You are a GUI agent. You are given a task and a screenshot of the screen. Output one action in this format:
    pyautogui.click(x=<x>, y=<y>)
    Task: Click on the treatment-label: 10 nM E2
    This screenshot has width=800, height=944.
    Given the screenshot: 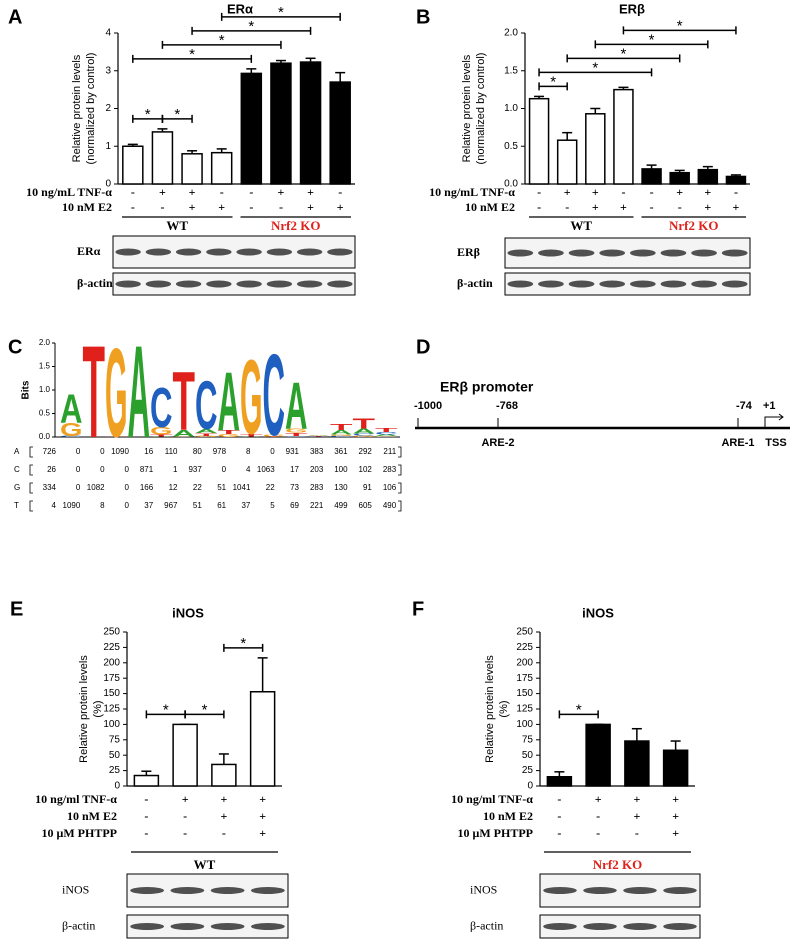 What is the action you would take?
    pyautogui.click(x=490, y=207)
    